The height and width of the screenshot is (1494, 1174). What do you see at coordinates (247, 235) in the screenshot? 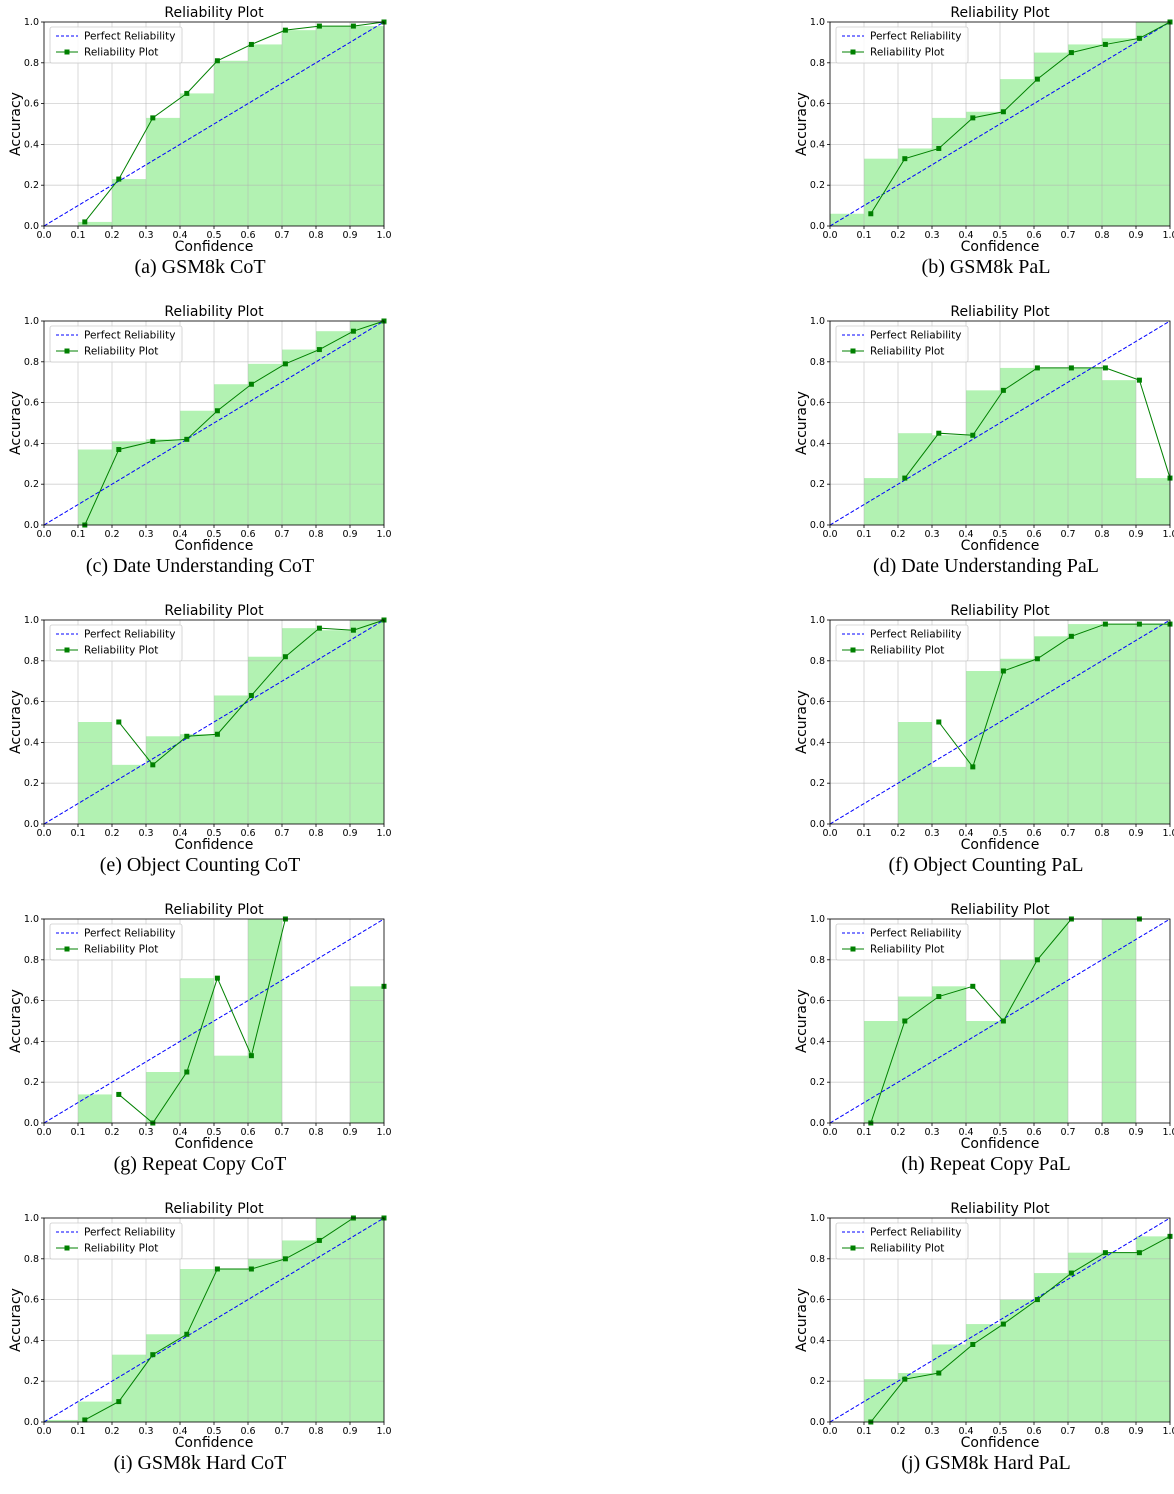
I see `x-tick-label: 0.6` at bounding box center [247, 235].